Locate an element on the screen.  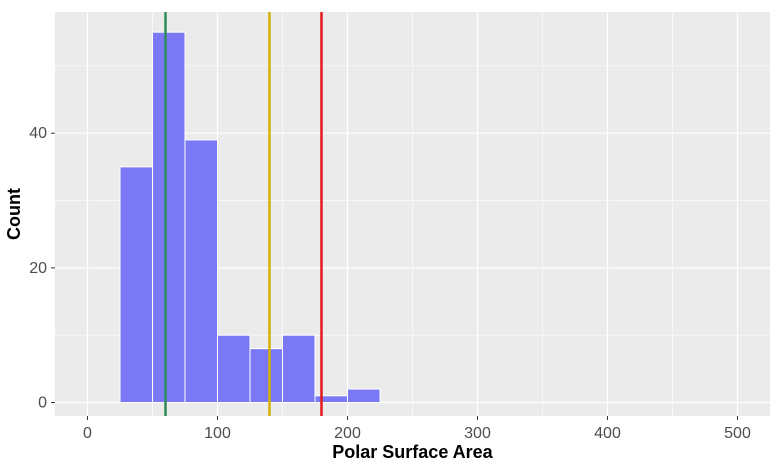
x-tick-label: 100 is located at coordinates (217, 433).